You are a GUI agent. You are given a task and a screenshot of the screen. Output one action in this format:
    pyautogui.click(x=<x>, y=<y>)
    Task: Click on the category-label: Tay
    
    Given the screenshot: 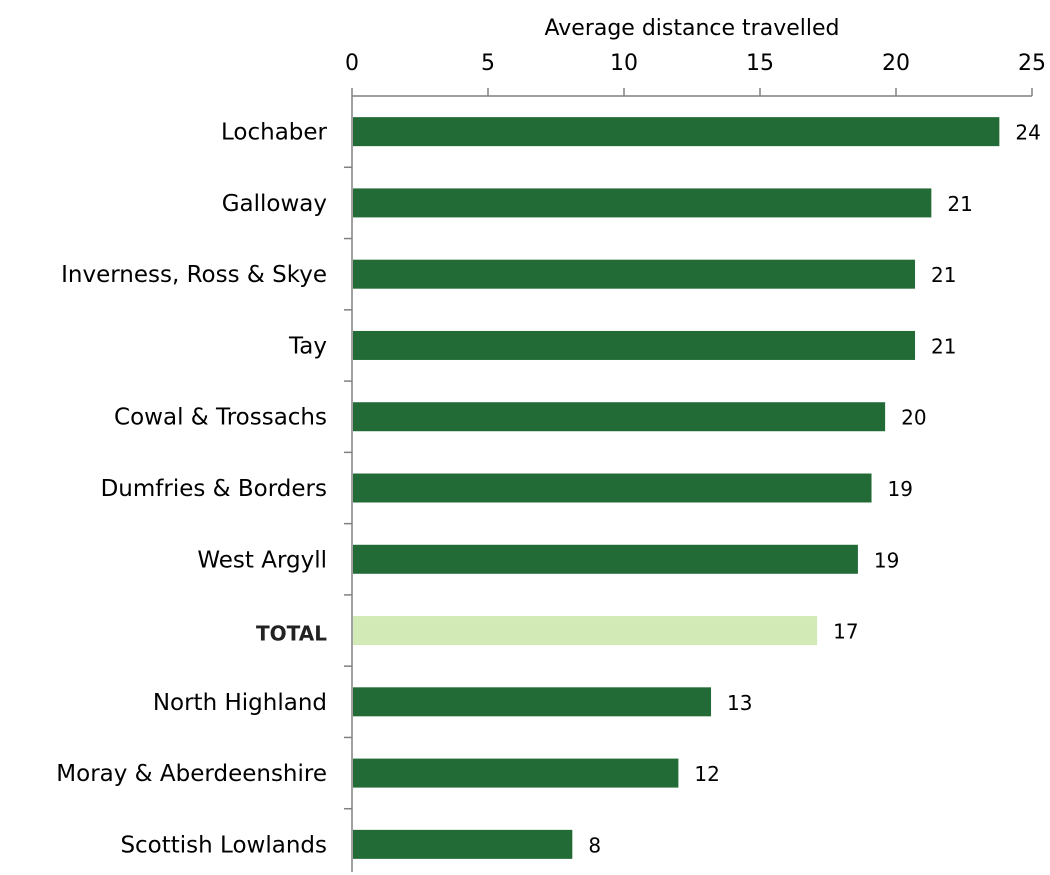 What is the action you would take?
    pyautogui.click(x=307, y=346)
    